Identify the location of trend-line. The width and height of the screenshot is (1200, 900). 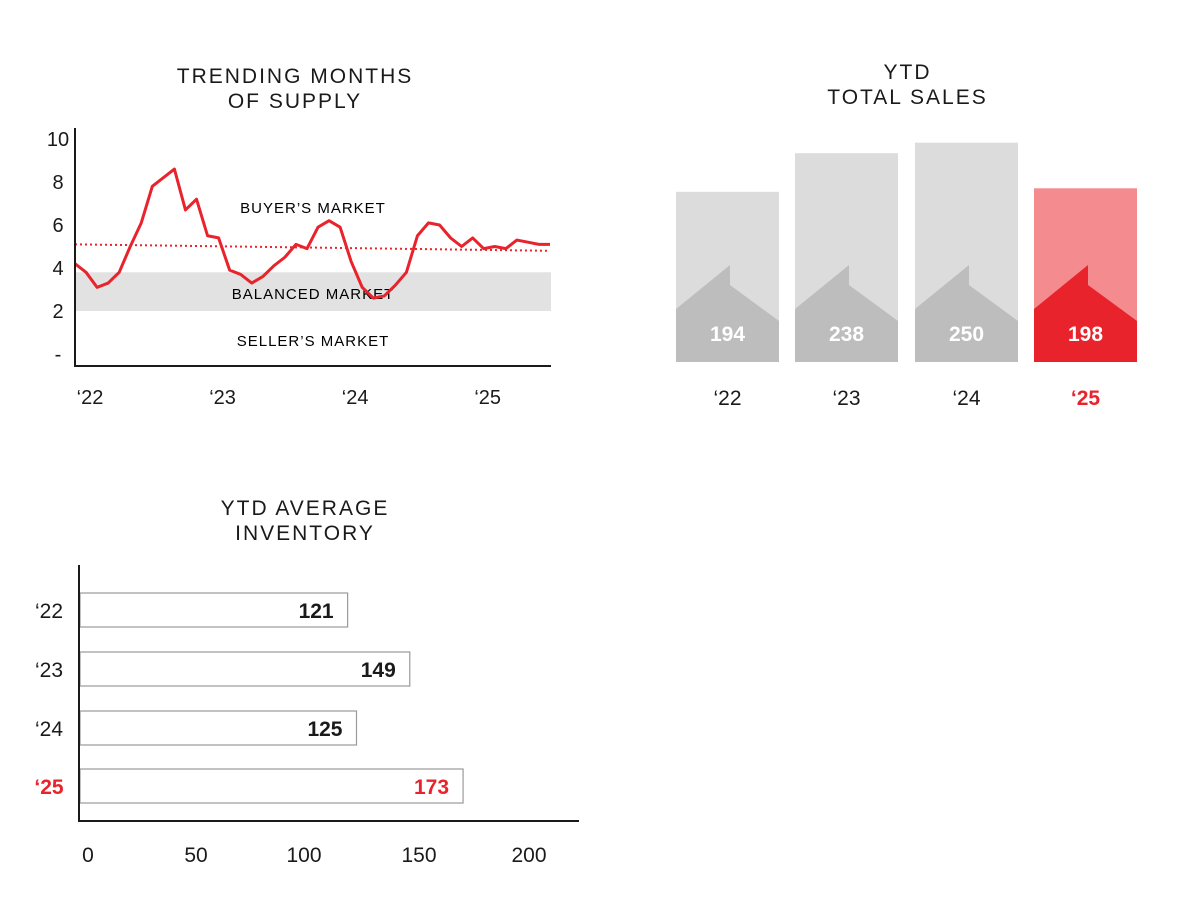
(312, 247).